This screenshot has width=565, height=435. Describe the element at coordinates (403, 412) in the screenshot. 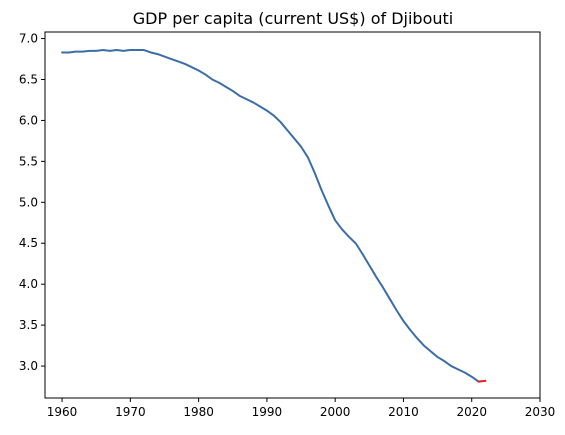

I see `x-tick-label: 2010` at that location.